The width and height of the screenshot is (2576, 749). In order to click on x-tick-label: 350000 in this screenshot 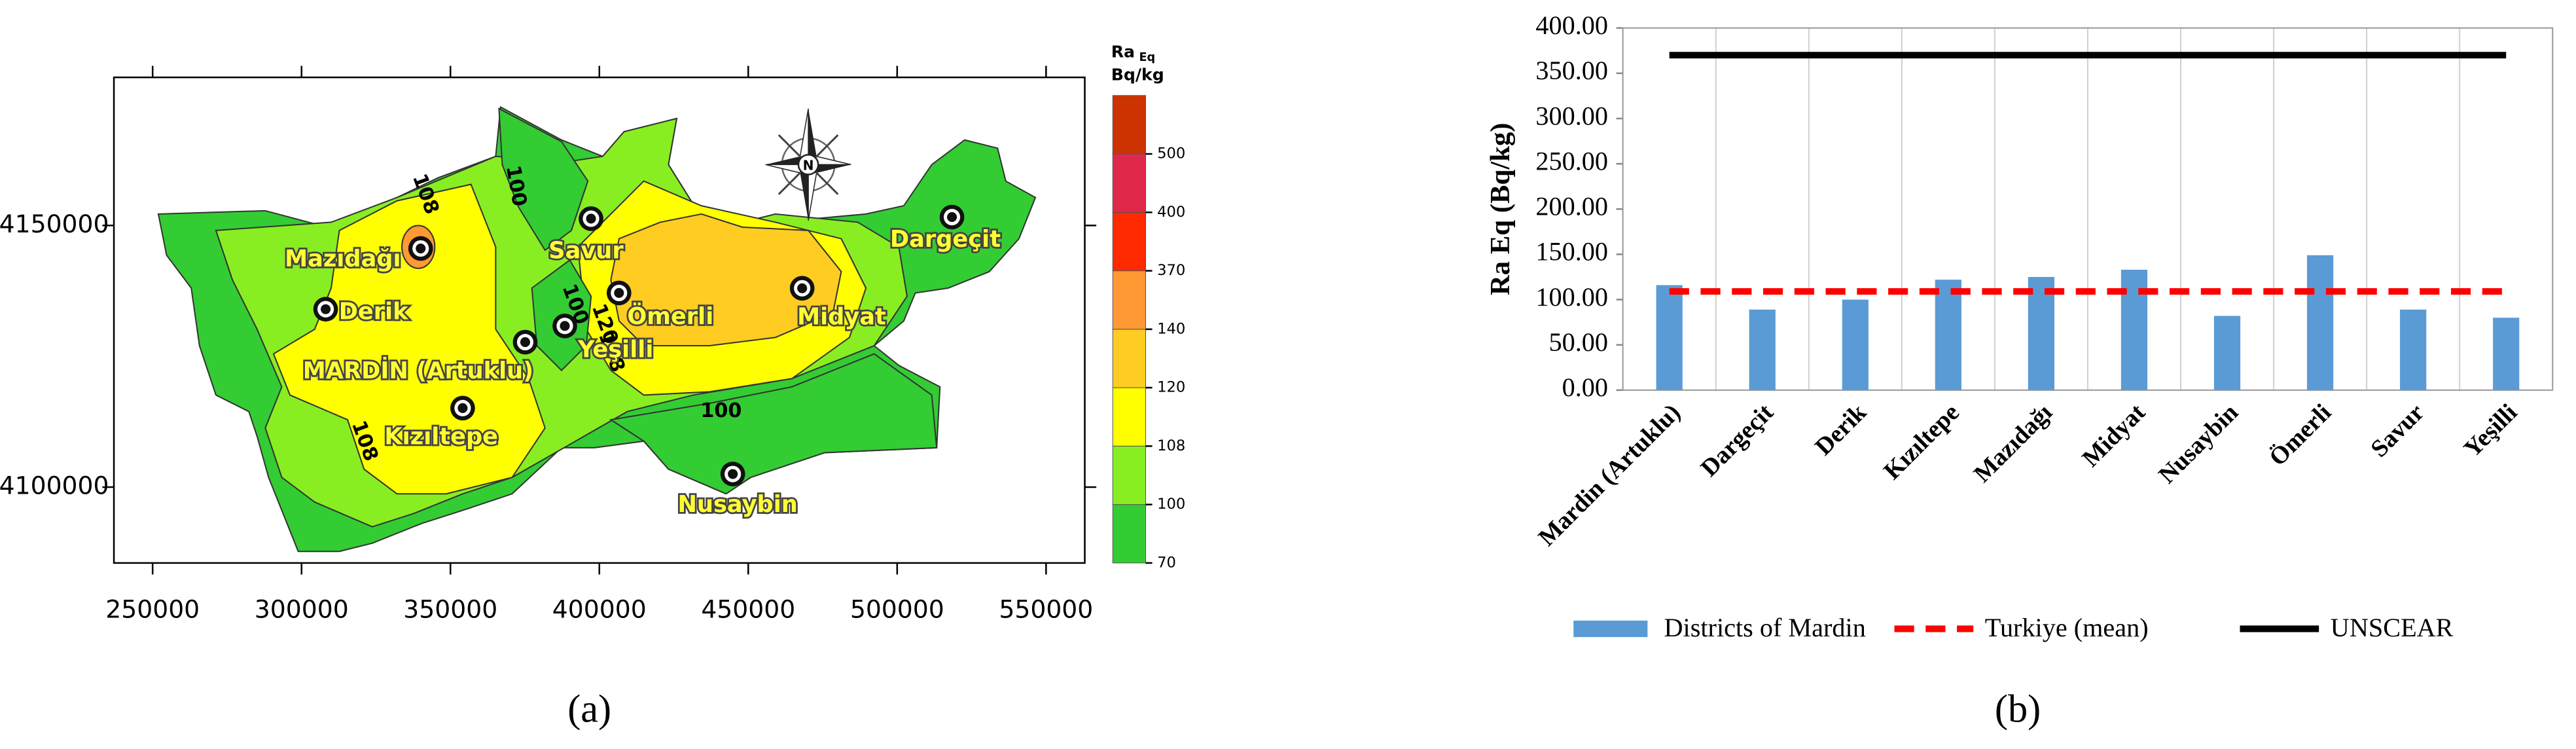, I will do `click(450, 608)`.